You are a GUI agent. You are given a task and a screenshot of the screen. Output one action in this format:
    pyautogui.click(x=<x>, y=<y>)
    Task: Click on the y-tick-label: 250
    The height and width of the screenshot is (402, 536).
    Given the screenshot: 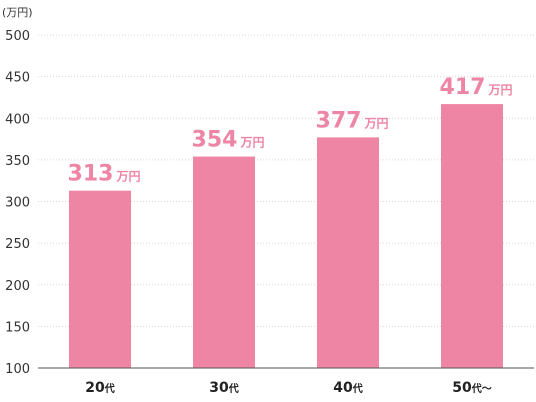 What is the action you would take?
    pyautogui.click(x=17, y=244)
    